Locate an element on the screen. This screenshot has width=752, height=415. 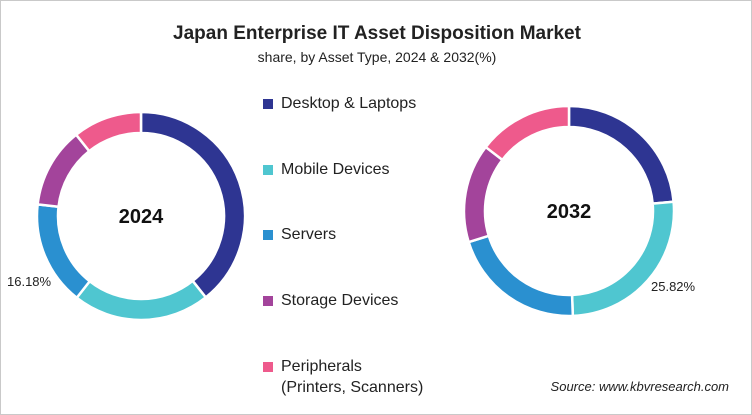
donut-center-label: 2032 is located at coordinates (569, 212).